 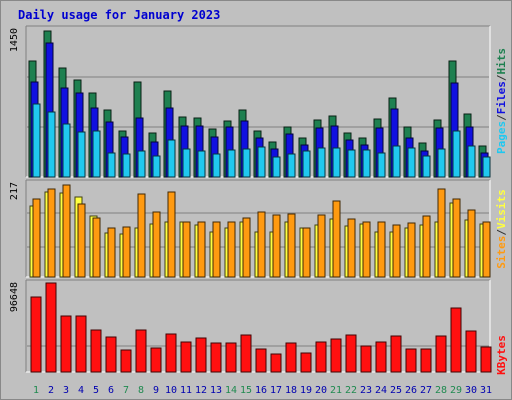 I want to click on x-tick-label-day-16: 16, so click(x=261, y=390).